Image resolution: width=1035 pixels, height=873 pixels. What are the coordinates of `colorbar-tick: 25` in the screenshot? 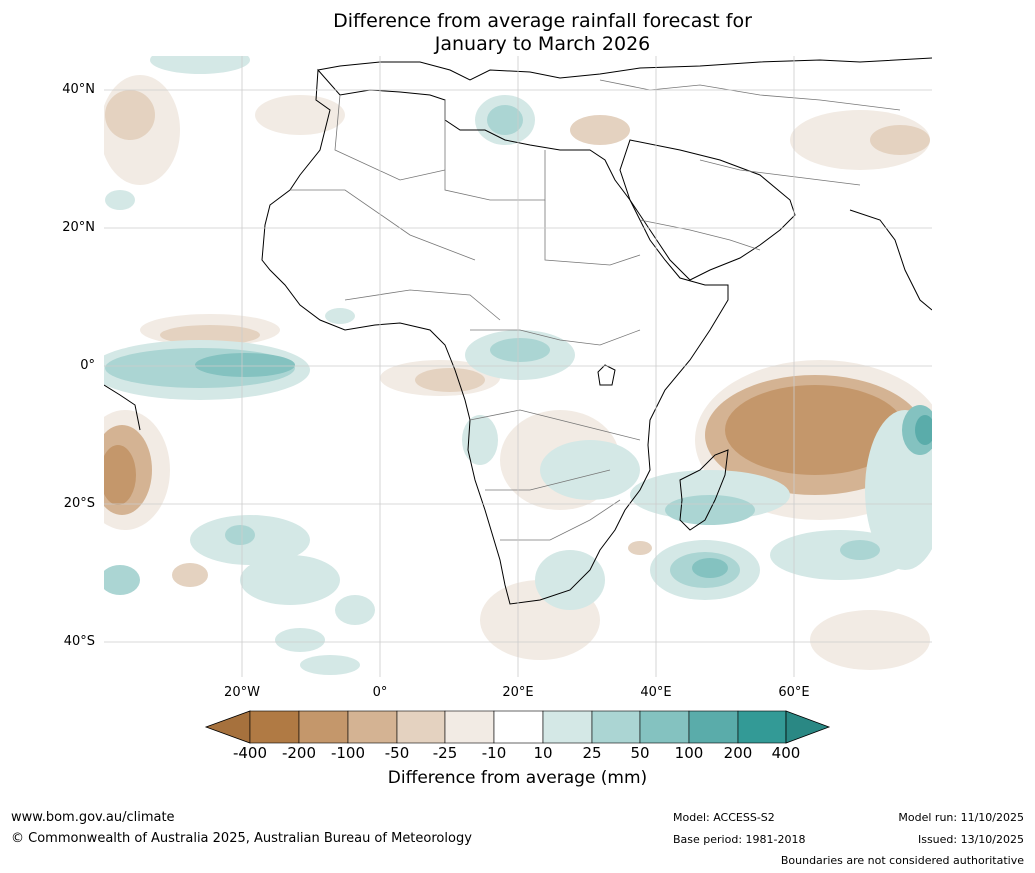 It's located at (592, 753).